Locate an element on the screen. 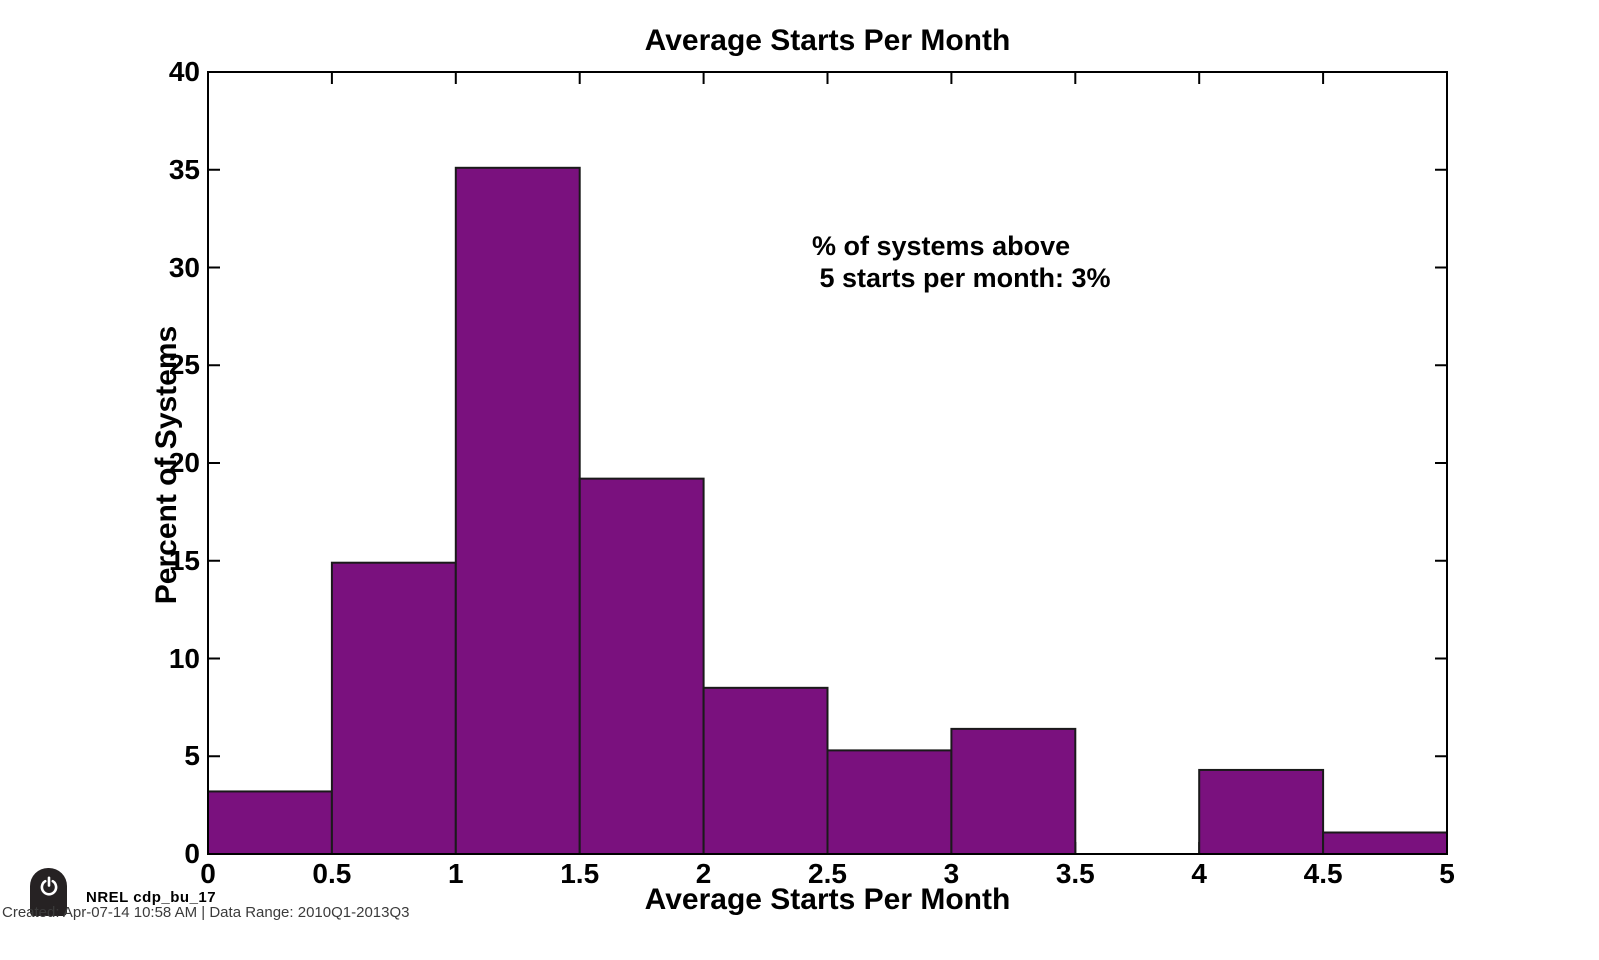 This screenshot has height=960, width=1599. power-icon is located at coordinates (48, 886).